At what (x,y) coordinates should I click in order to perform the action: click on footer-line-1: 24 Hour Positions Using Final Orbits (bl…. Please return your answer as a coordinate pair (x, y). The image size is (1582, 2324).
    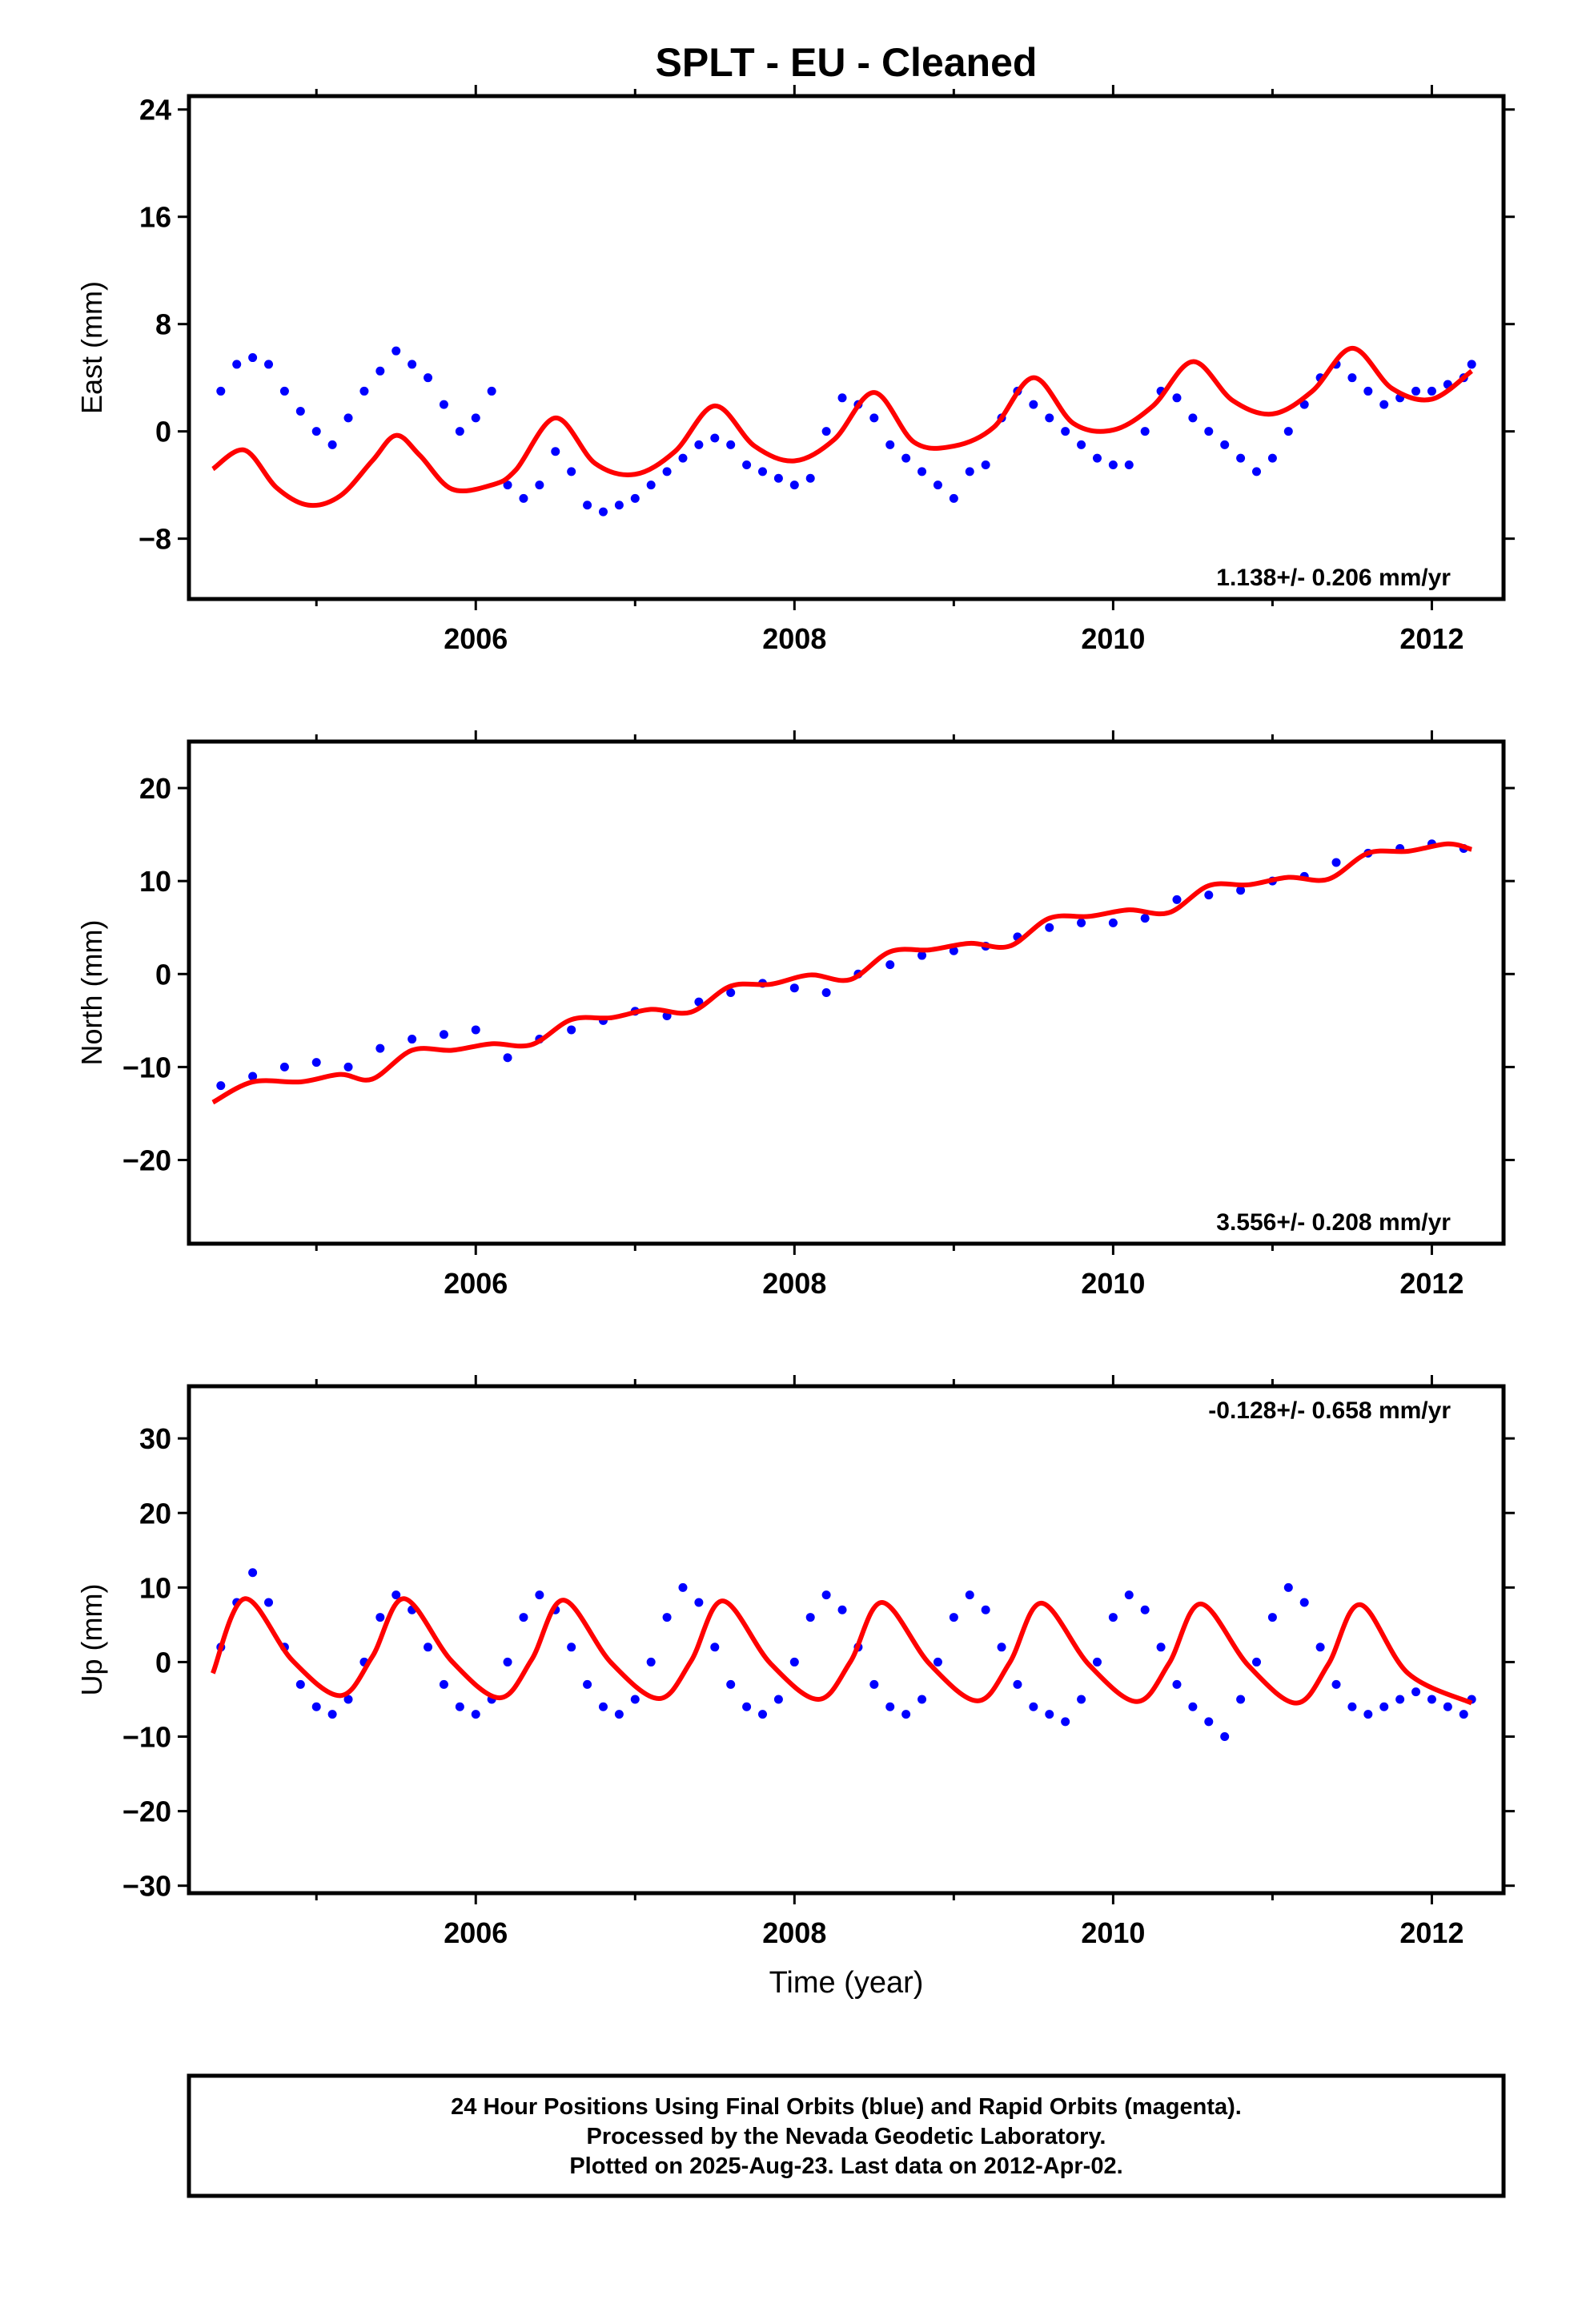
    Looking at the image, I should click on (847, 2107).